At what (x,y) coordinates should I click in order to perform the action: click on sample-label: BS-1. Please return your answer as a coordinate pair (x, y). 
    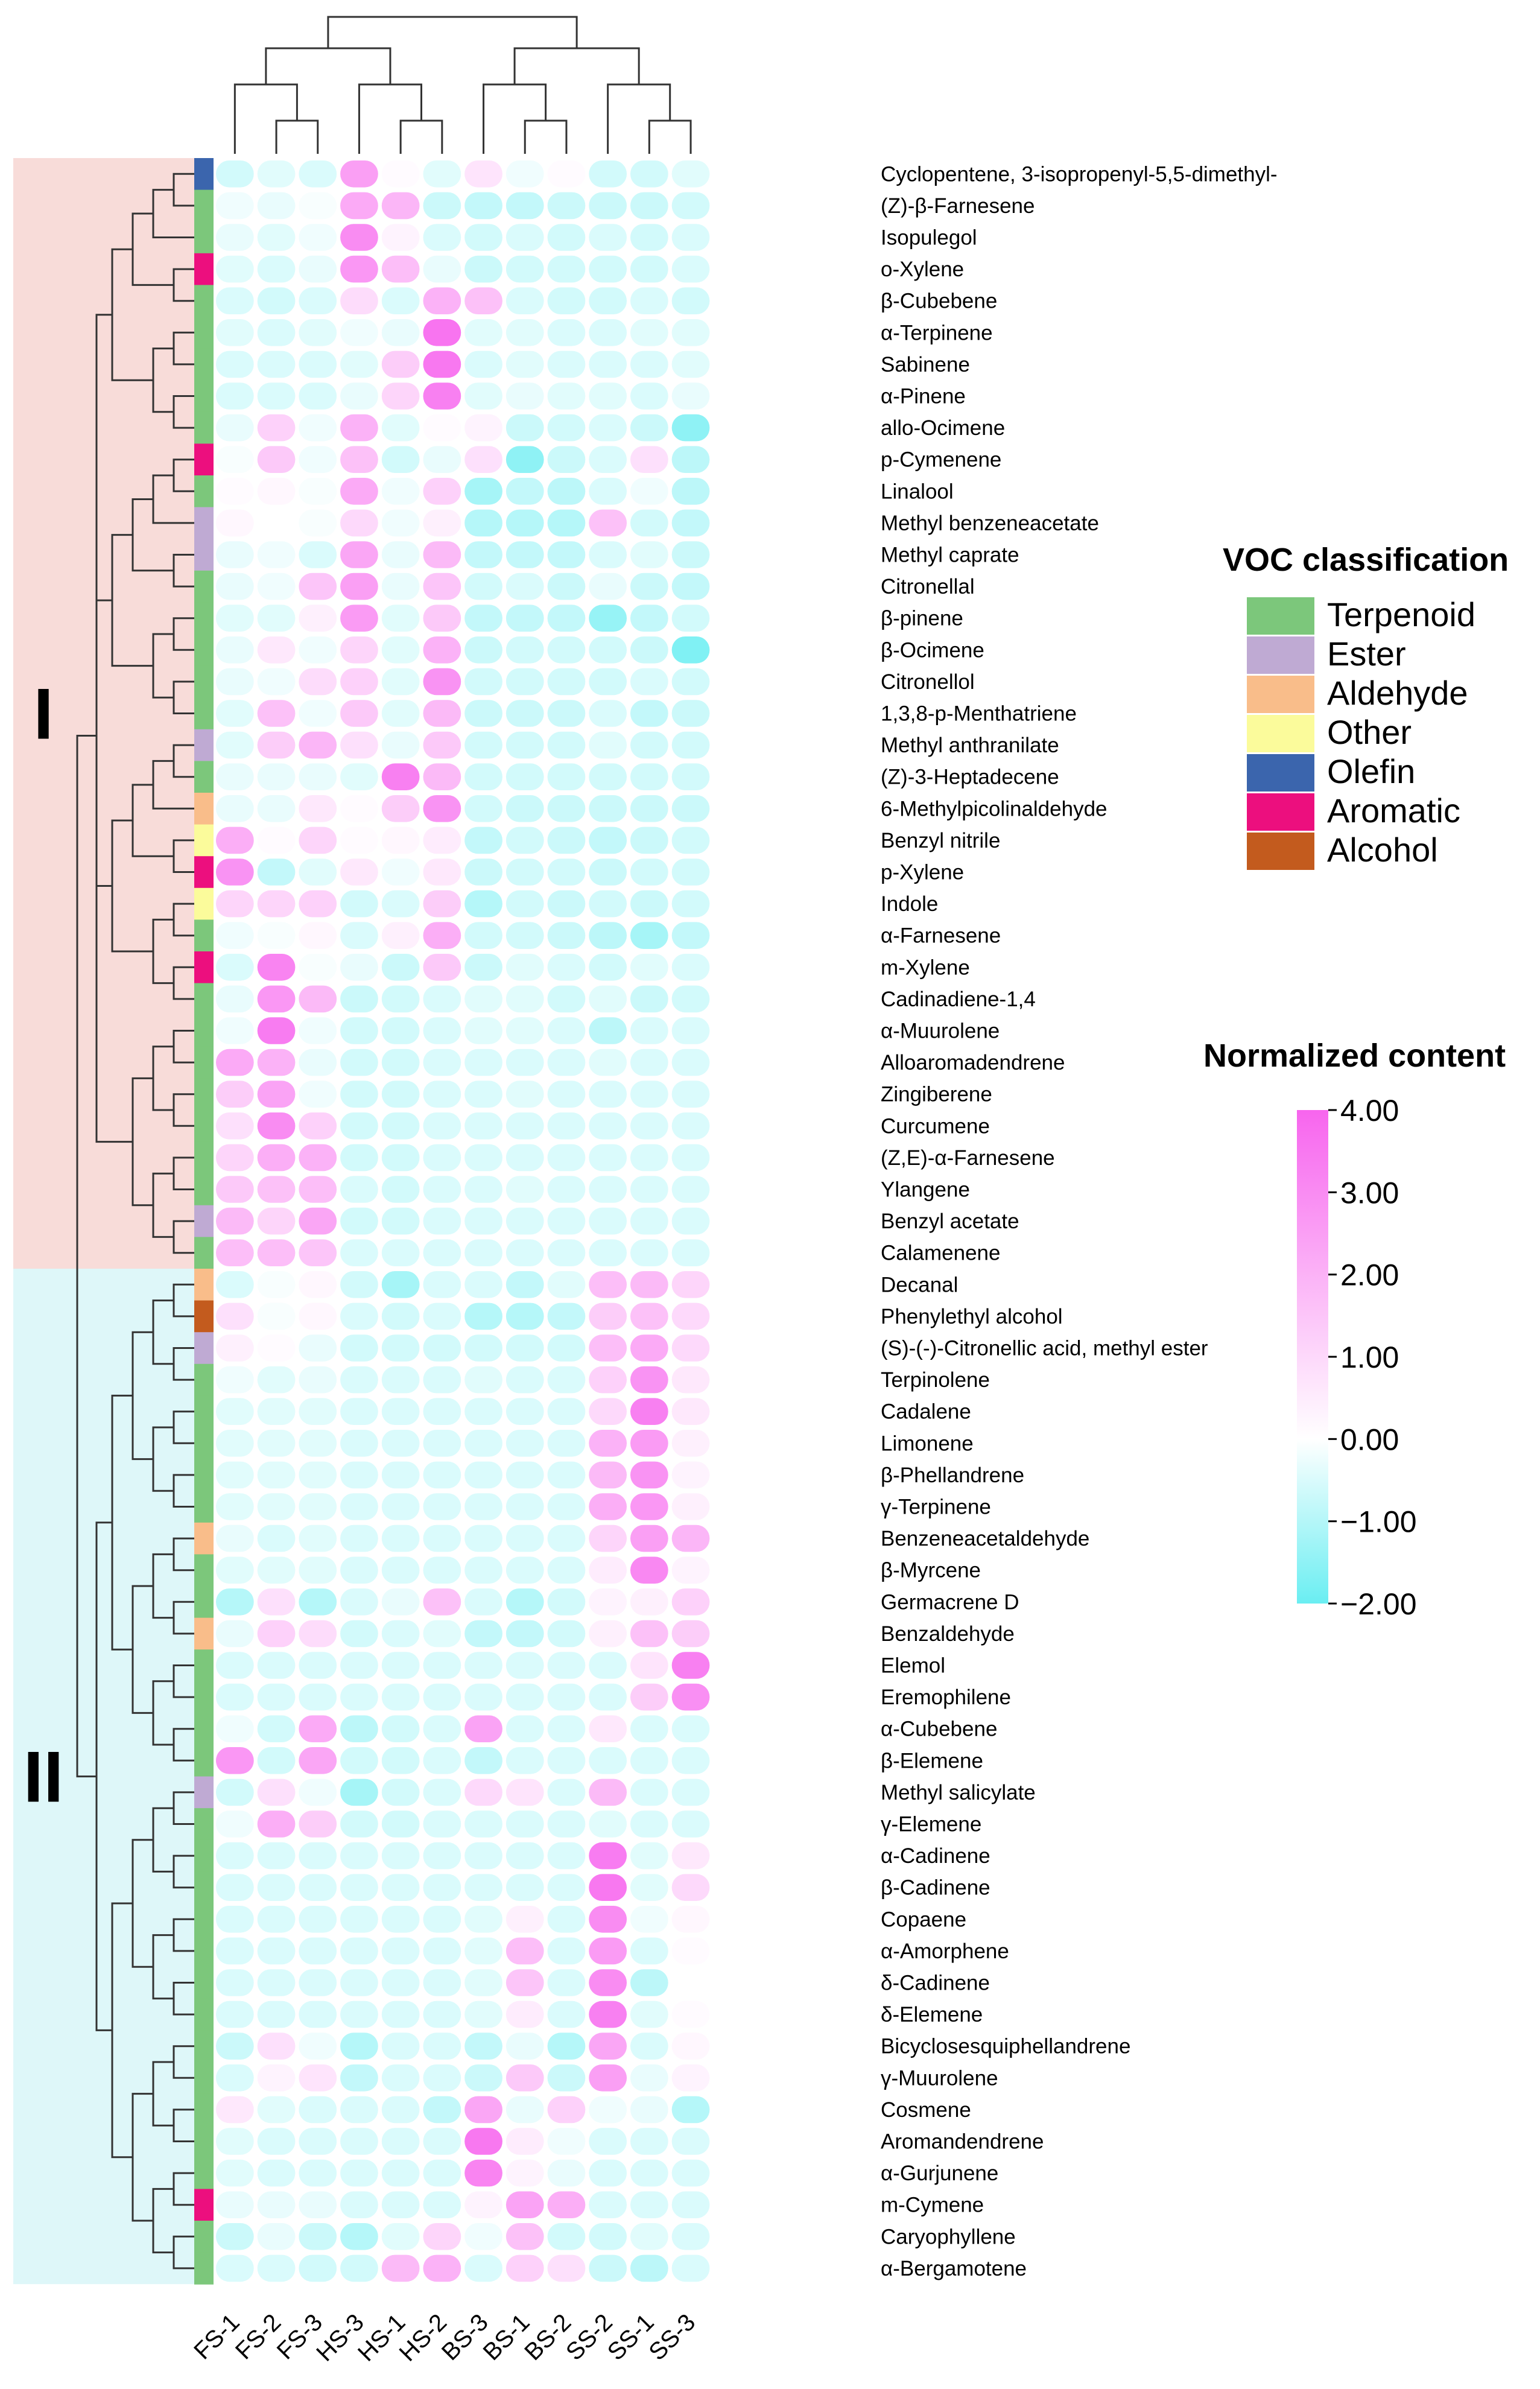
    Looking at the image, I should click on (506, 2337).